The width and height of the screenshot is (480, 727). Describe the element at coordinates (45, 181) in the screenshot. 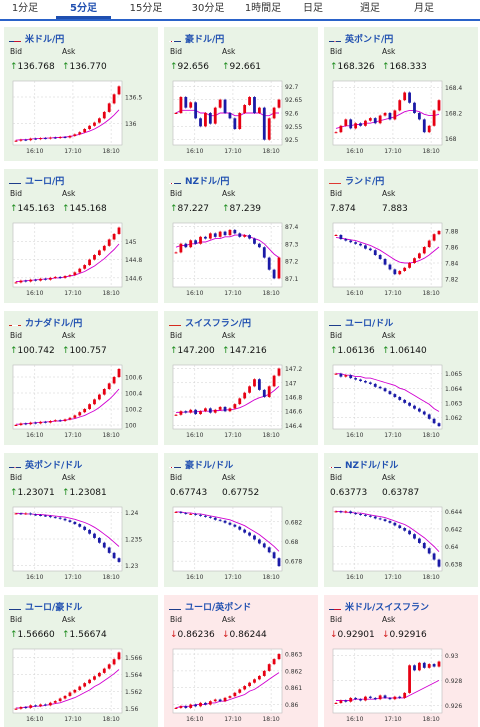

I see `pair-name: ユーロ/円` at that location.